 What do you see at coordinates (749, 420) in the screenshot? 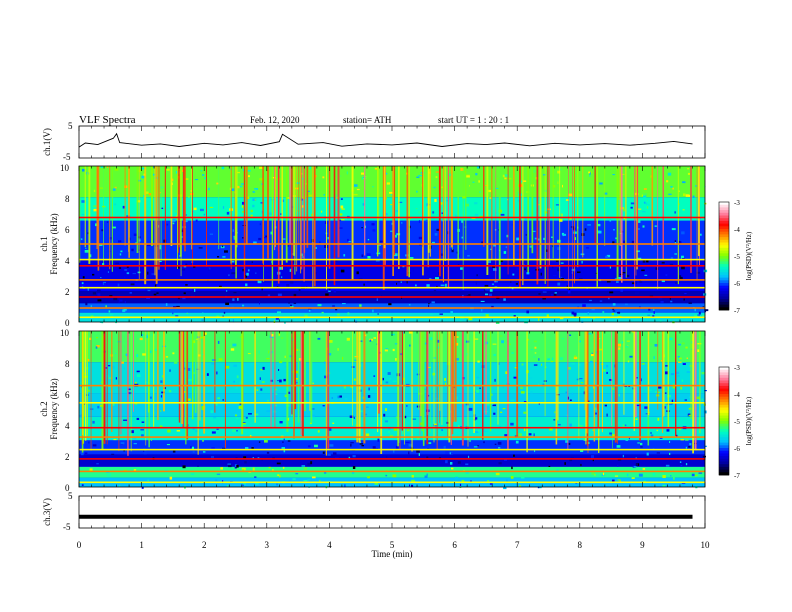
I see `ch2-cb-label: log(PSD)(V²/Hz)` at bounding box center [749, 420].